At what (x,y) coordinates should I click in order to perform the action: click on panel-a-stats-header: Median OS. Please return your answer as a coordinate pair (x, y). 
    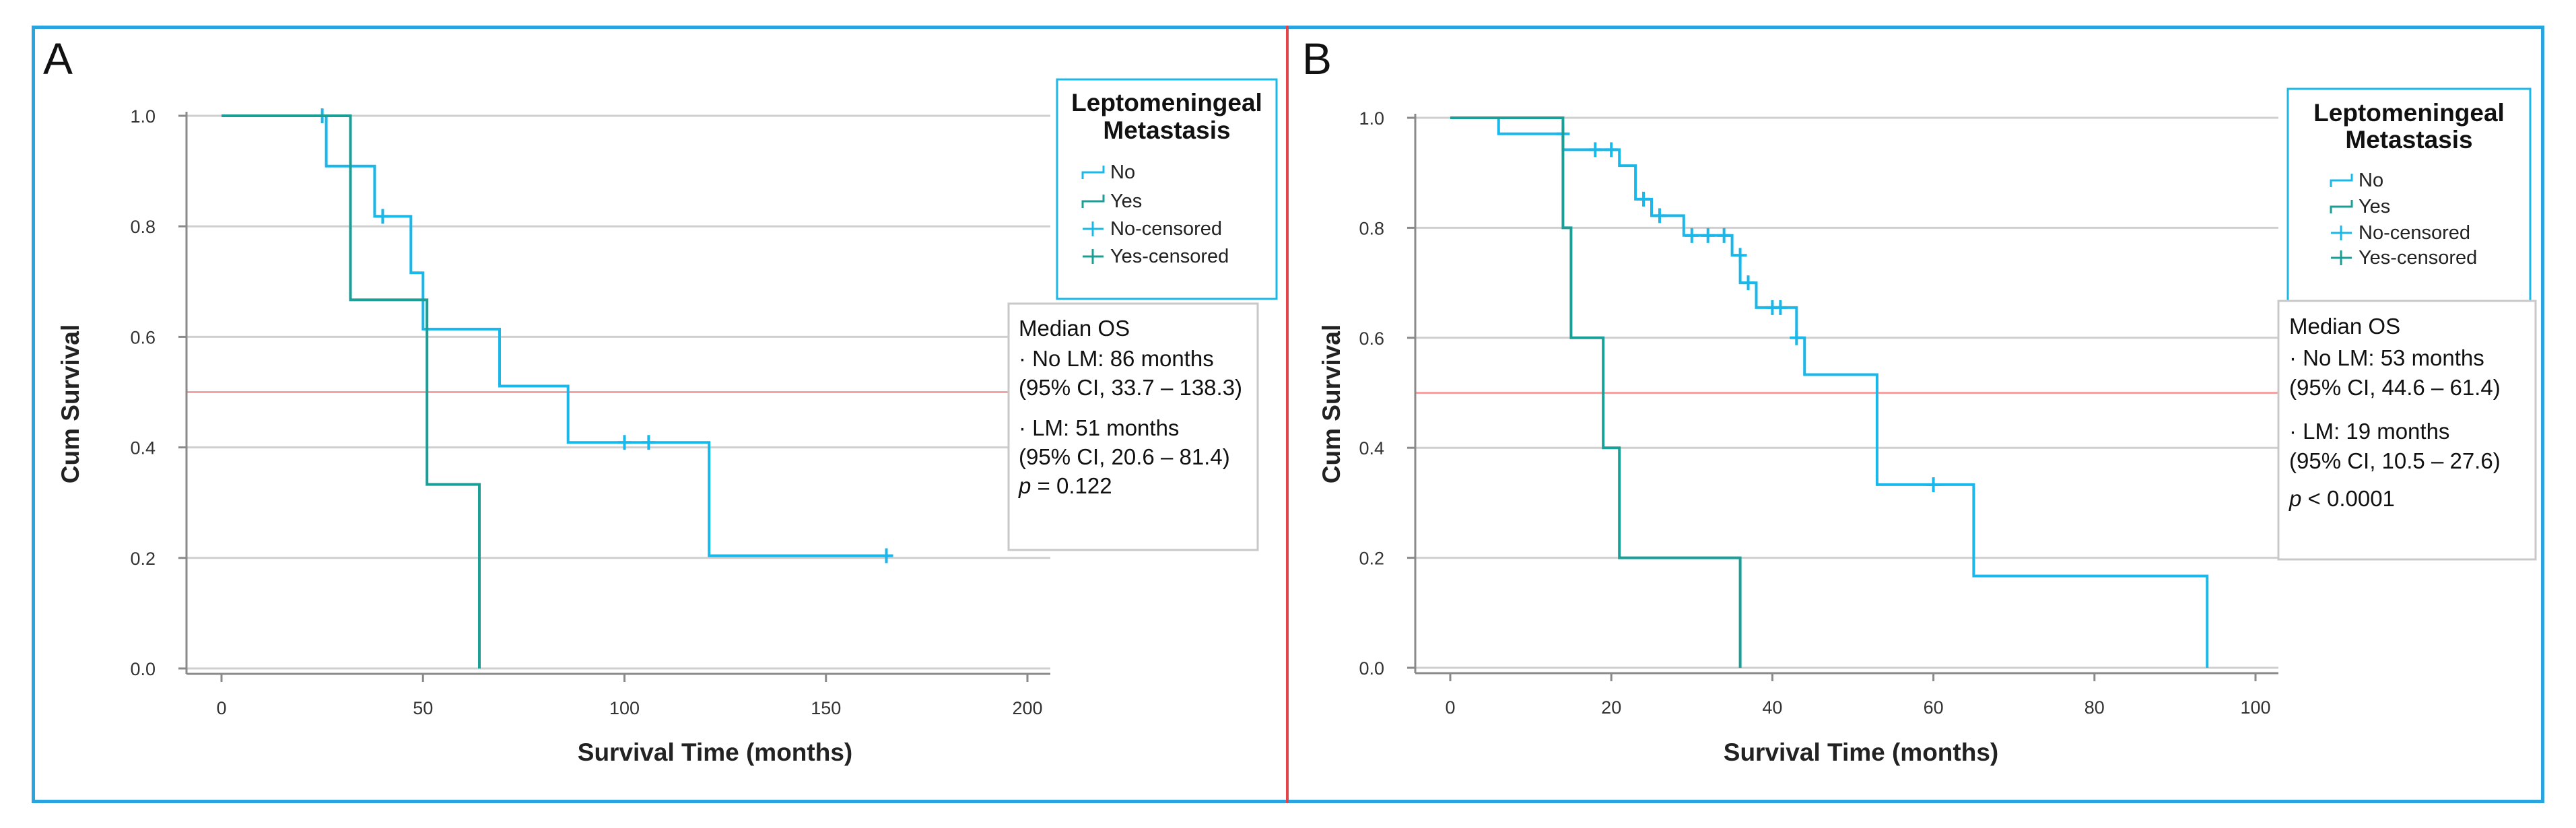
    Looking at the image, I should click on (1074, 328).